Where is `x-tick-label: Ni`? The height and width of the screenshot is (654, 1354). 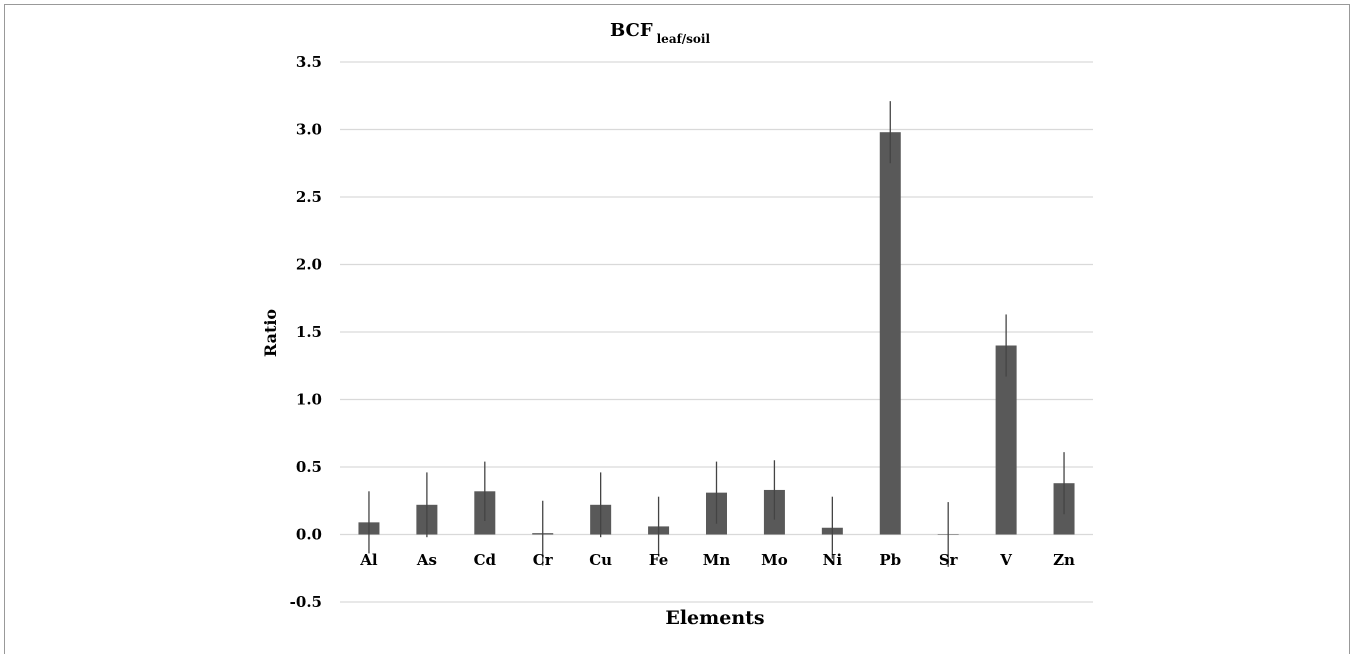
x-tick-label: Ni is located at coordinates (833, 560).